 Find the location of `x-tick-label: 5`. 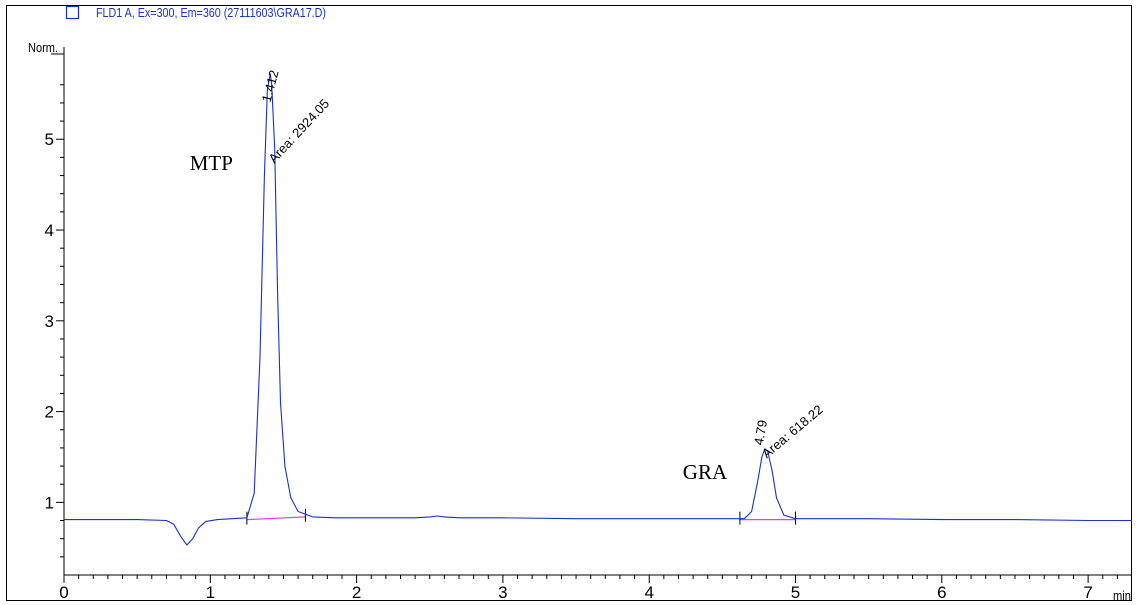

x-tick-label: 5 is located at coordinates (795, 592).